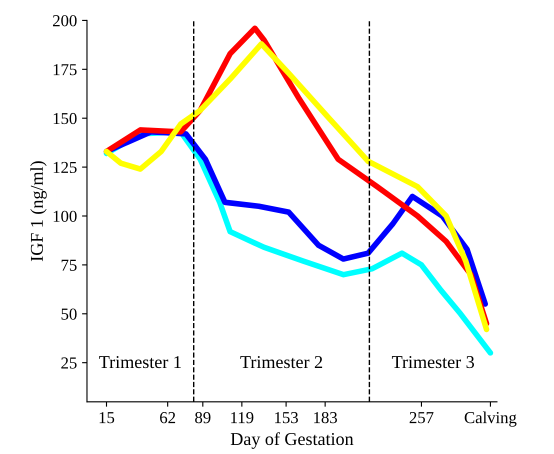 This screenshot has height=454, width=554. Describe the element at coordinates (202, 418) in the screenshot. I see `x-tick-label: 89` at that location.